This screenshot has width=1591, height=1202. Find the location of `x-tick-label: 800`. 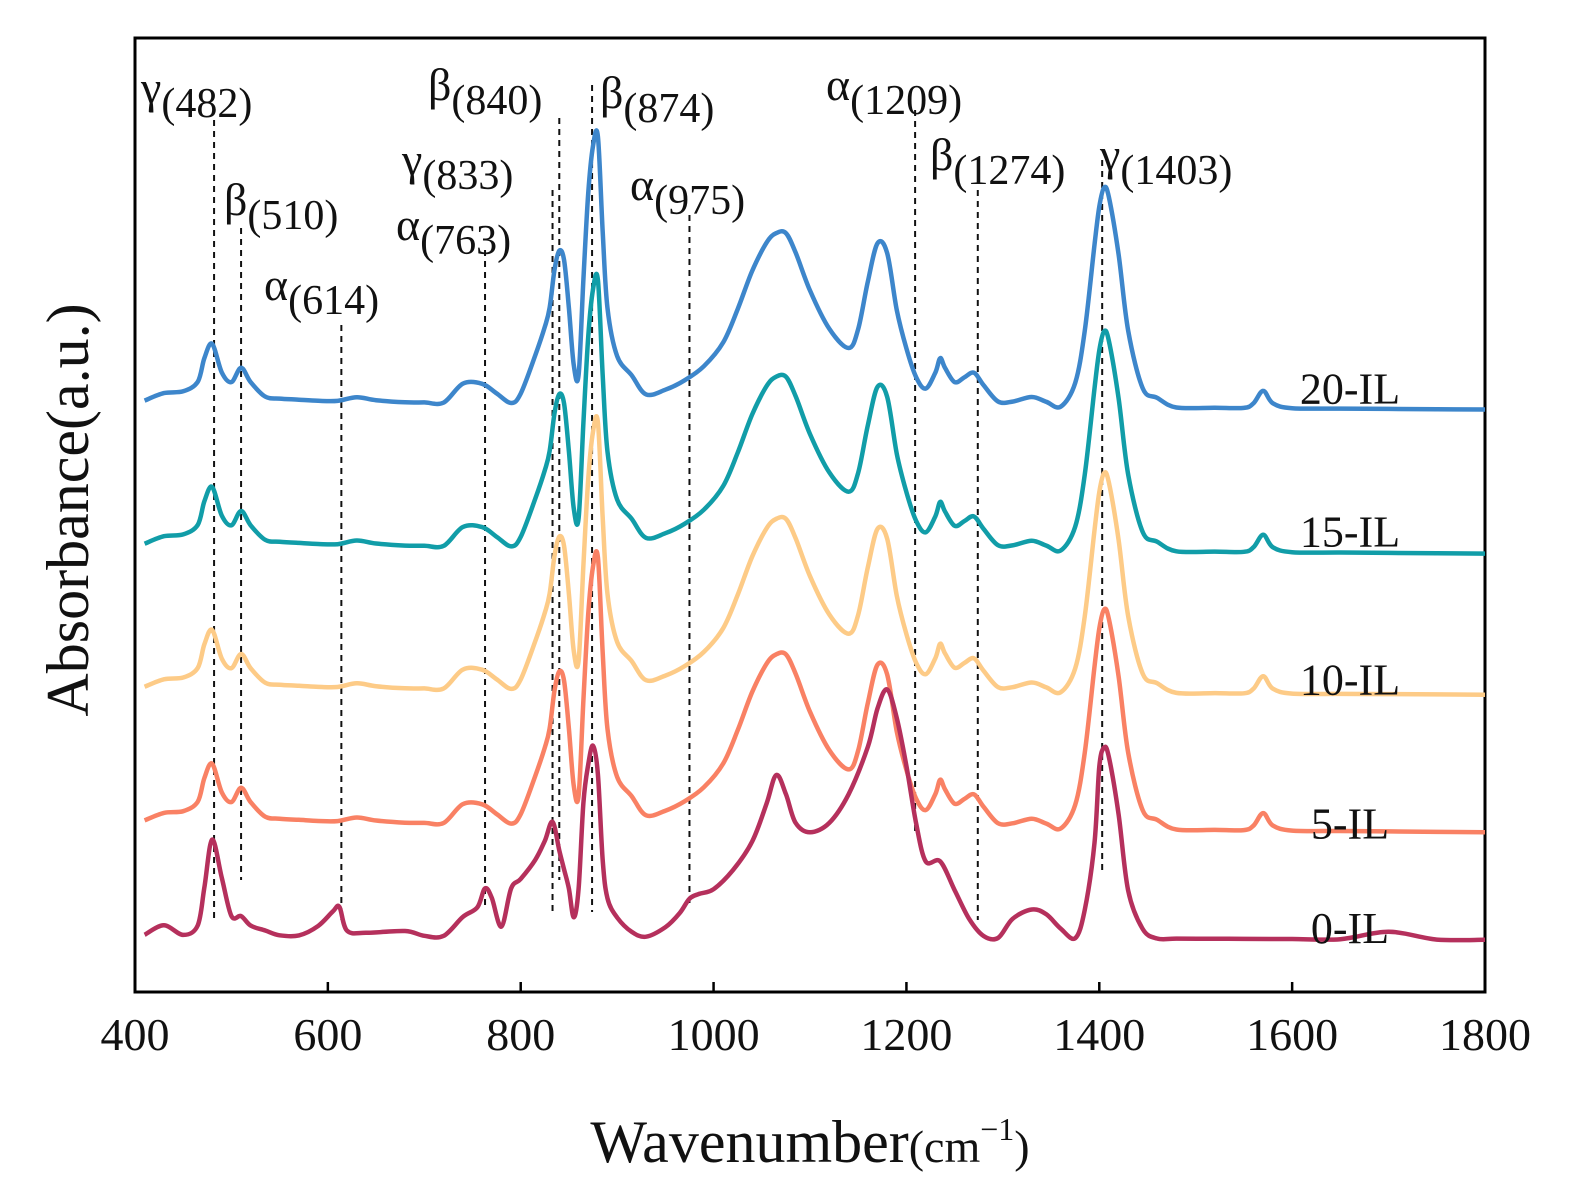

x-tick-label: 800 is located at coordinates (520, 1034).